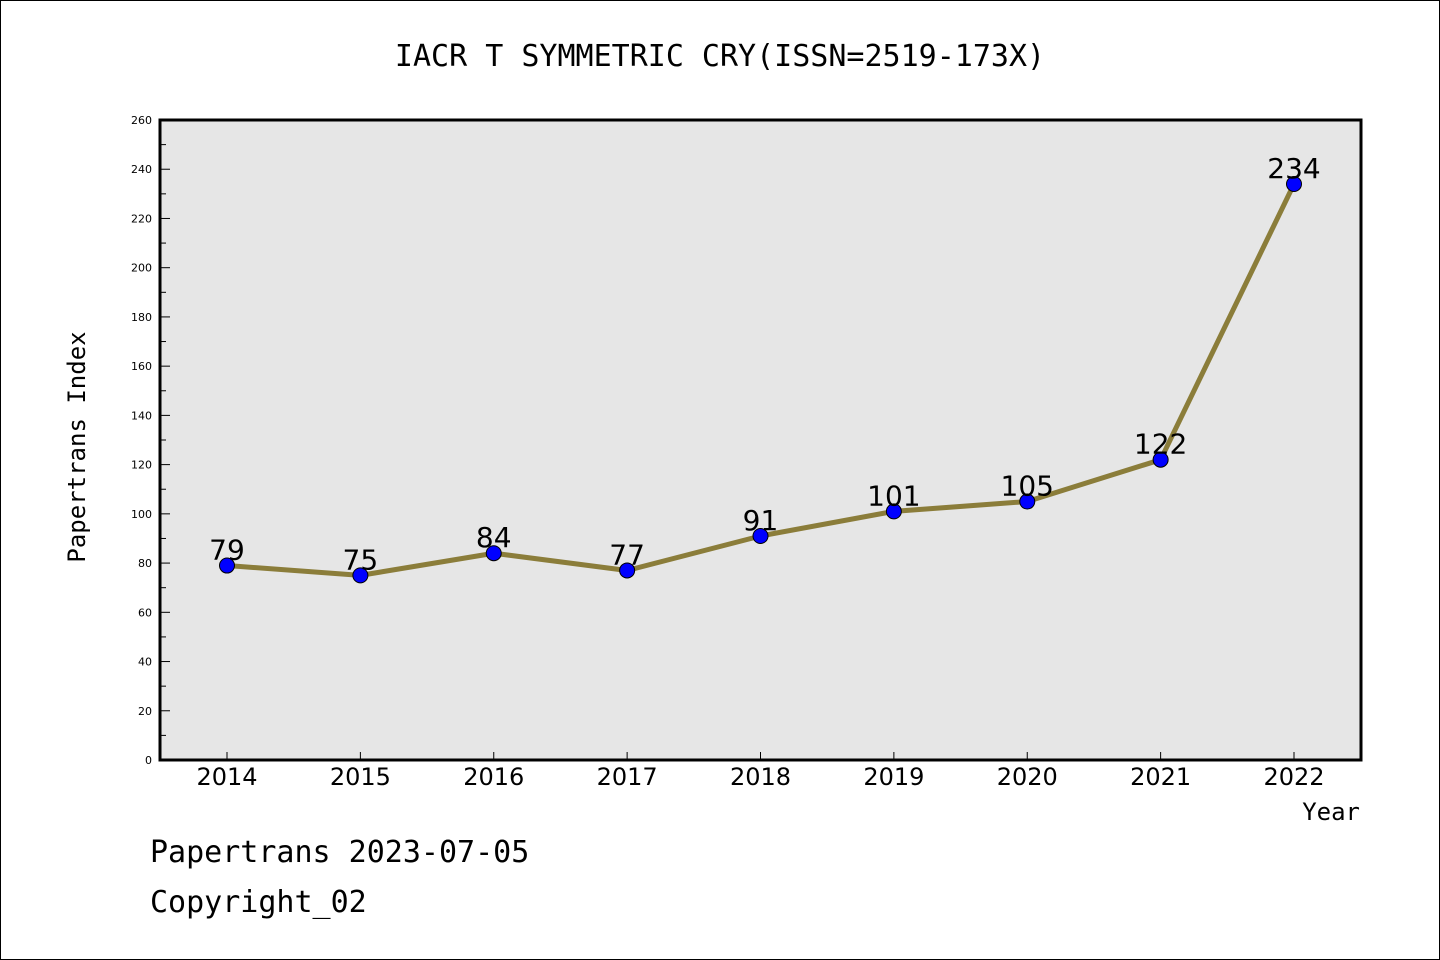 The height and width of the screenshot is (960, 1440). Describe the element at coordinates (893, 777) in the screenshot. I see `x-tick-label: 2019` at that location.